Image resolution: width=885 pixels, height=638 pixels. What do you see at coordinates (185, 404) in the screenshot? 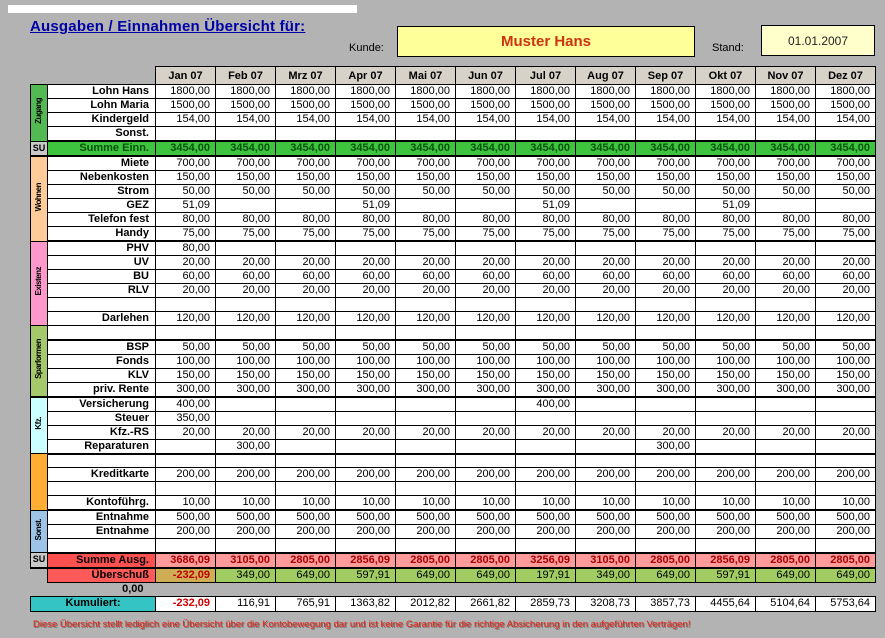
I see `value-cell: 400,00` at bounding box center [185, 404].